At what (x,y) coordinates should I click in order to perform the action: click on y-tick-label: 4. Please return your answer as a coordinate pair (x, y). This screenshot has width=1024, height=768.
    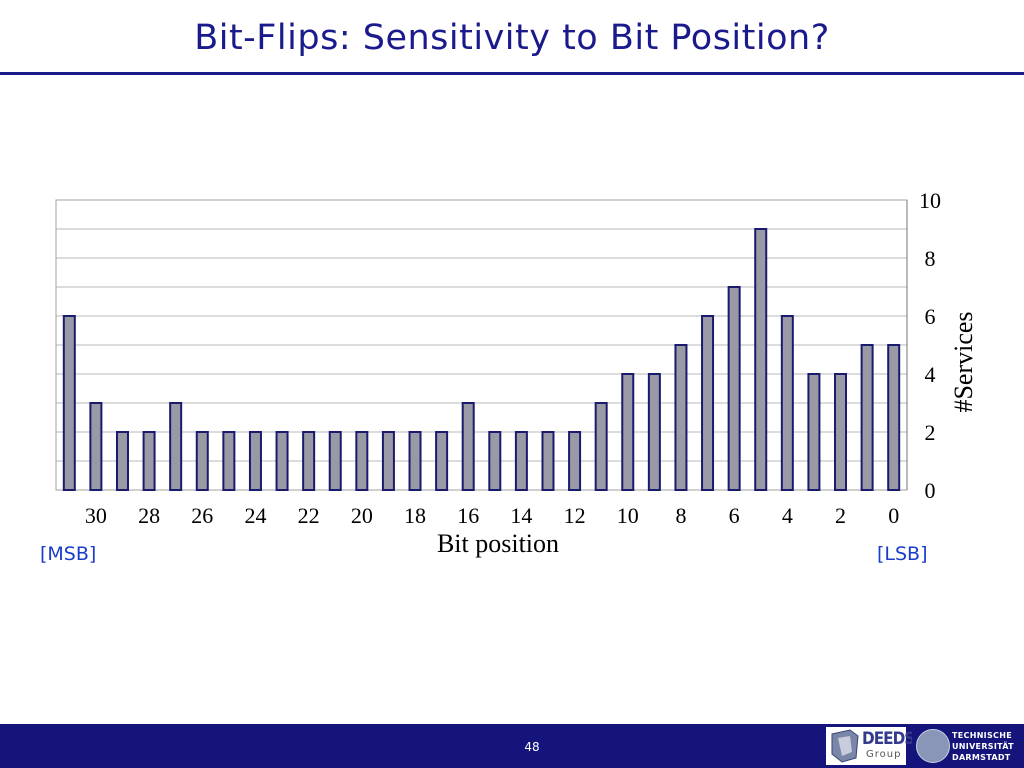
    Looking at the image, I should click on (930, 374).